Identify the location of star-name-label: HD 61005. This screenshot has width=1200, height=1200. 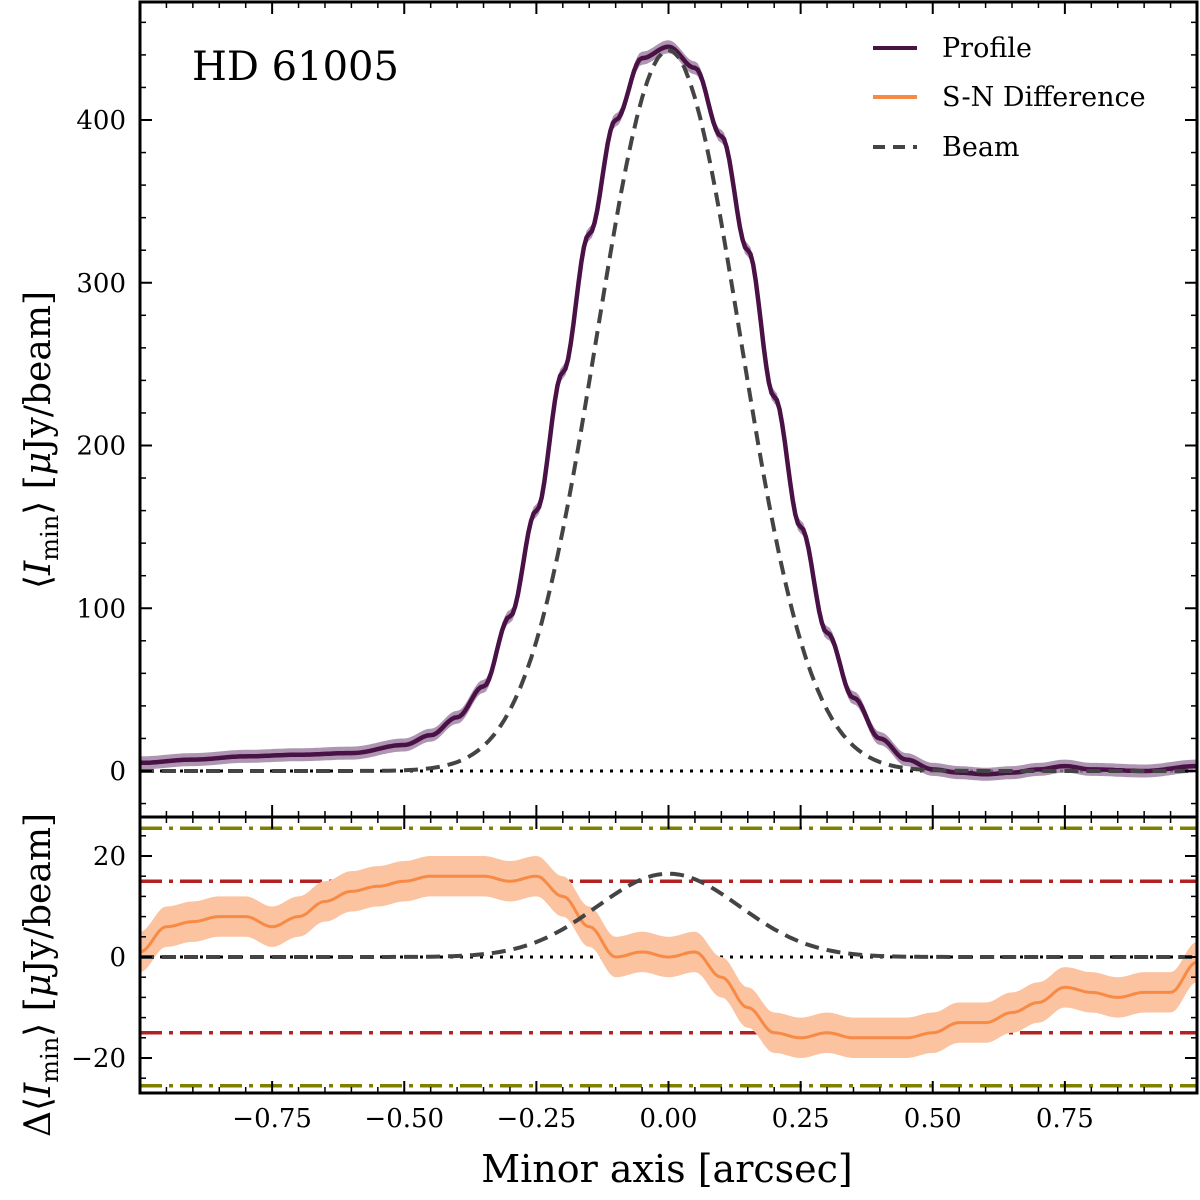
(295, 67).